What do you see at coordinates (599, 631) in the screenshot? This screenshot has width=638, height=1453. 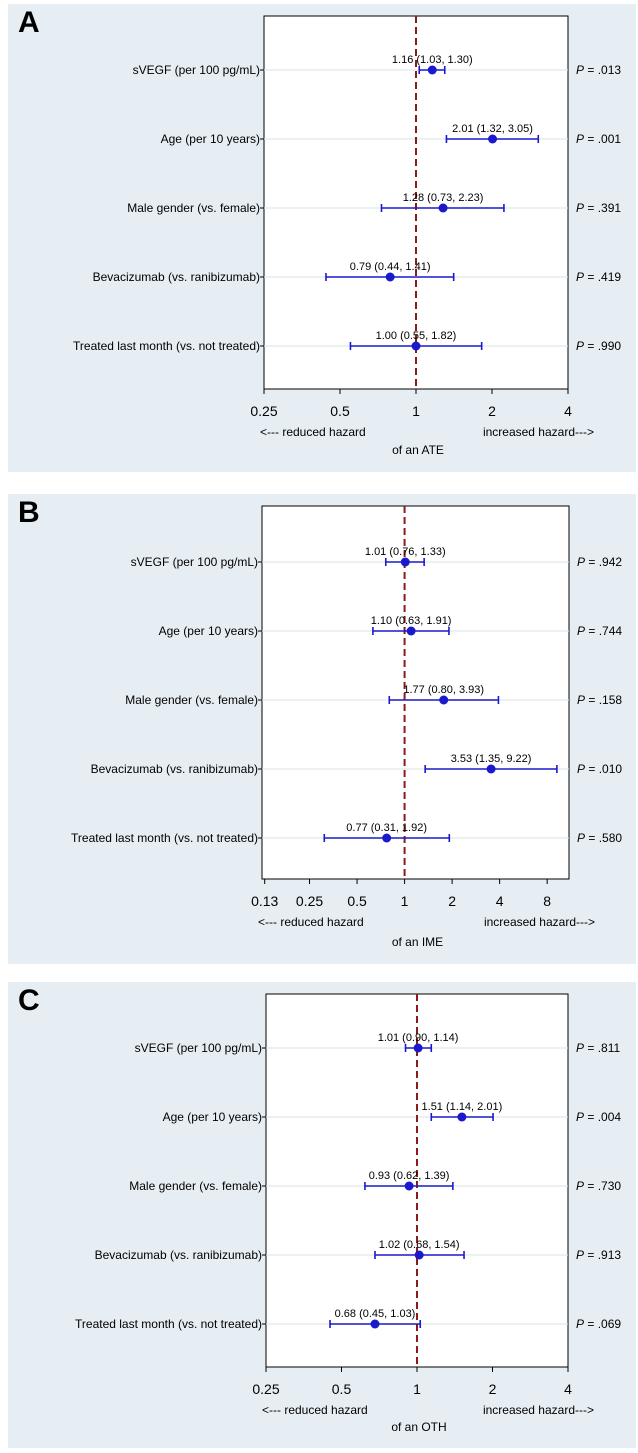 I see `p-value: P = .744` at bounding box center [599, 631].